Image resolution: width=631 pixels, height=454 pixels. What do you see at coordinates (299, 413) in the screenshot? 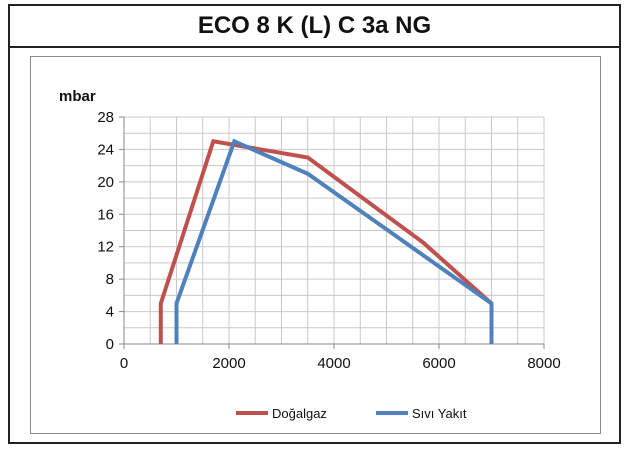
I see `legend-label-1: Doğalgaz` at bounding box center [299, 413].